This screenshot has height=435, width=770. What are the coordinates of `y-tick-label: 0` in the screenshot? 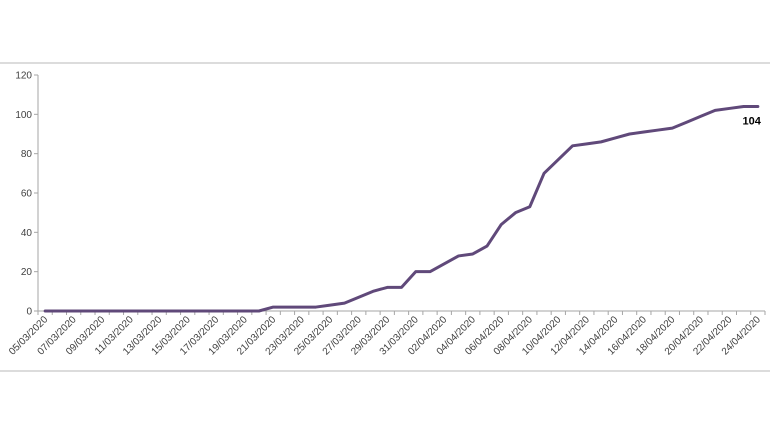 It's located at (29, 312).